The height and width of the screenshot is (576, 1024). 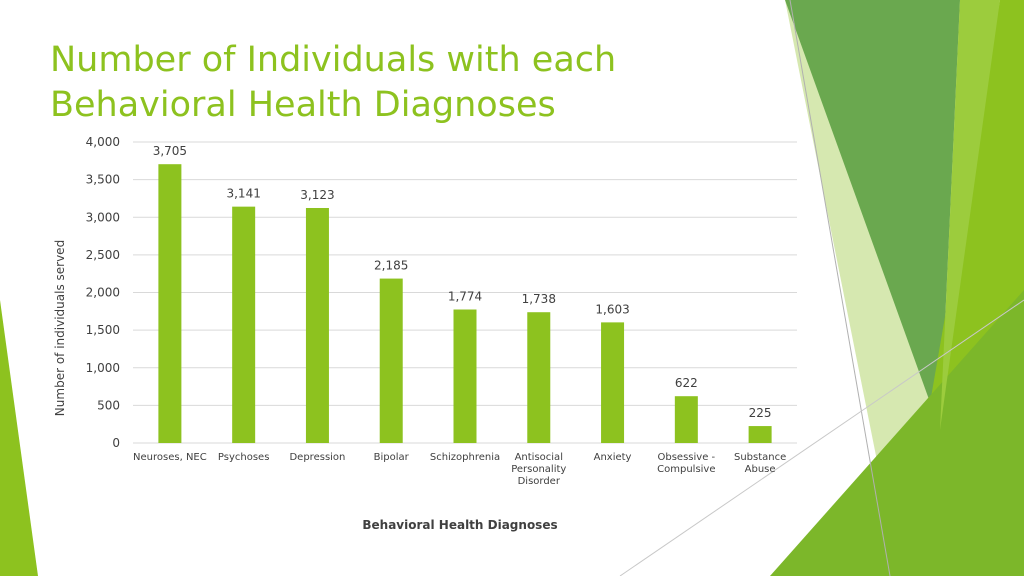 I want to click on y-axis-title: Number of individuals served, so click(x=60, y=328).